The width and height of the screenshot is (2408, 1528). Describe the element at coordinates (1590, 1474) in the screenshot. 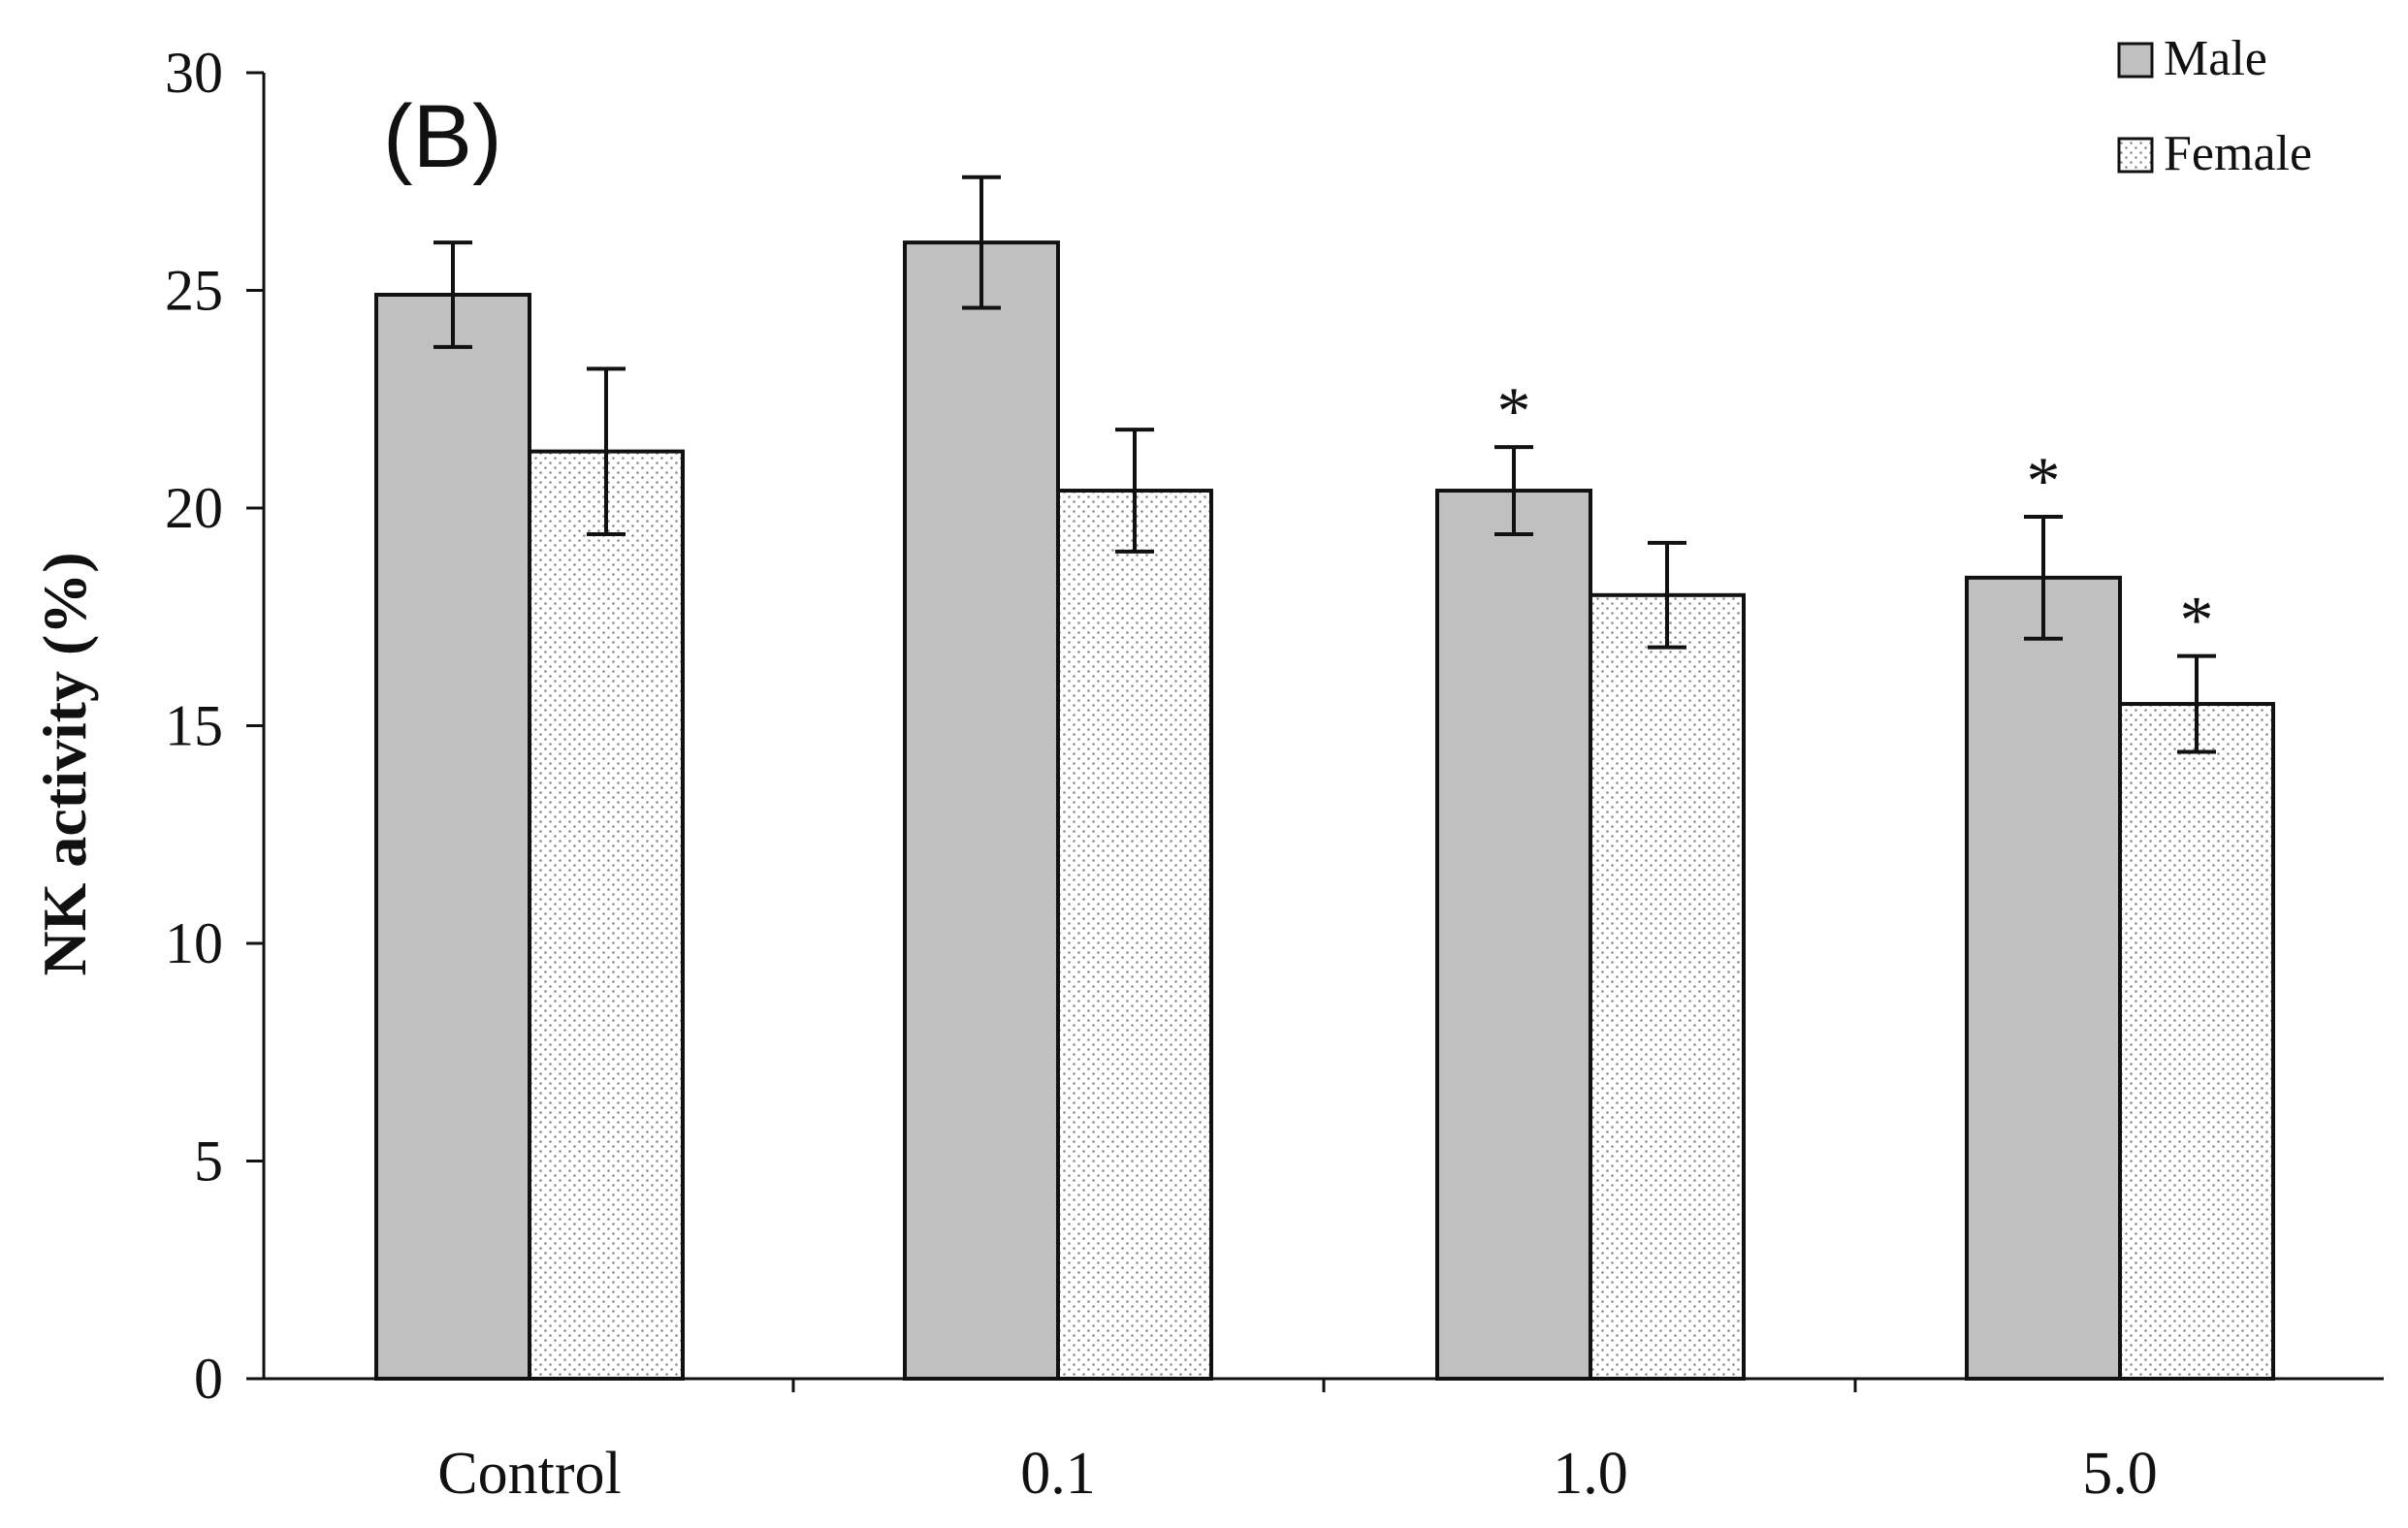

I see `x-tick-label: 1.0` at that location.